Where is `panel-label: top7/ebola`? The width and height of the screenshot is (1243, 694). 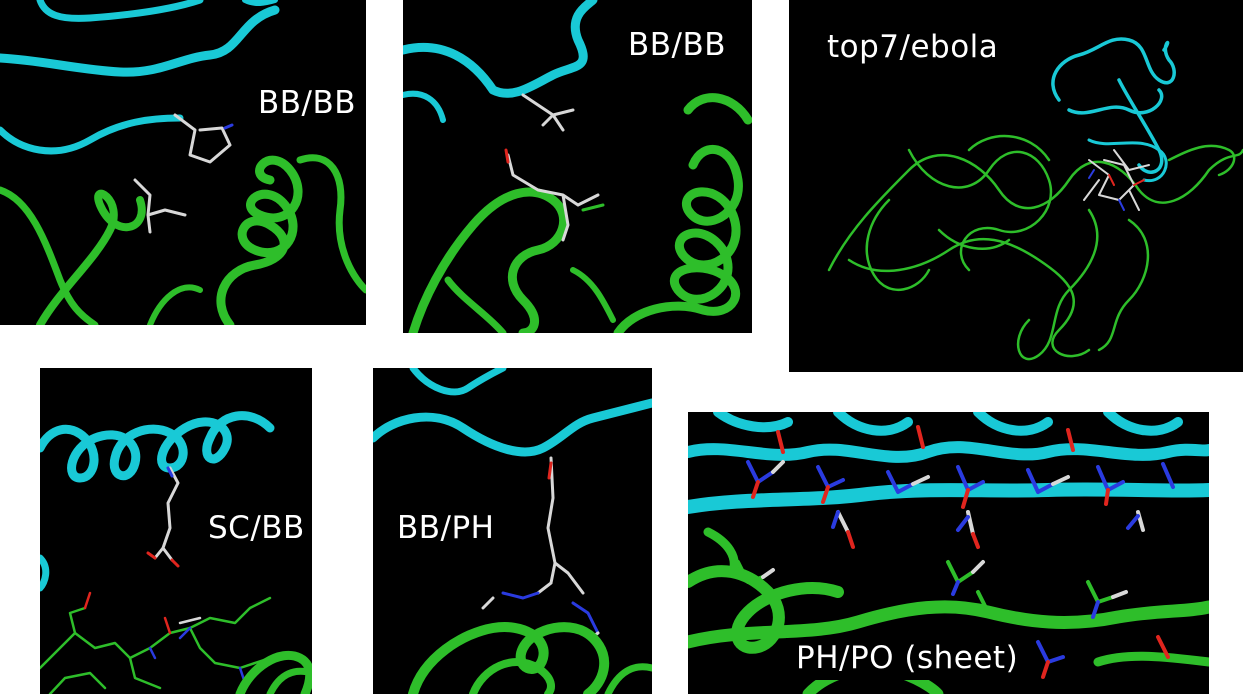 panel-label: top7/ebola is located at coordinates (913, 47).